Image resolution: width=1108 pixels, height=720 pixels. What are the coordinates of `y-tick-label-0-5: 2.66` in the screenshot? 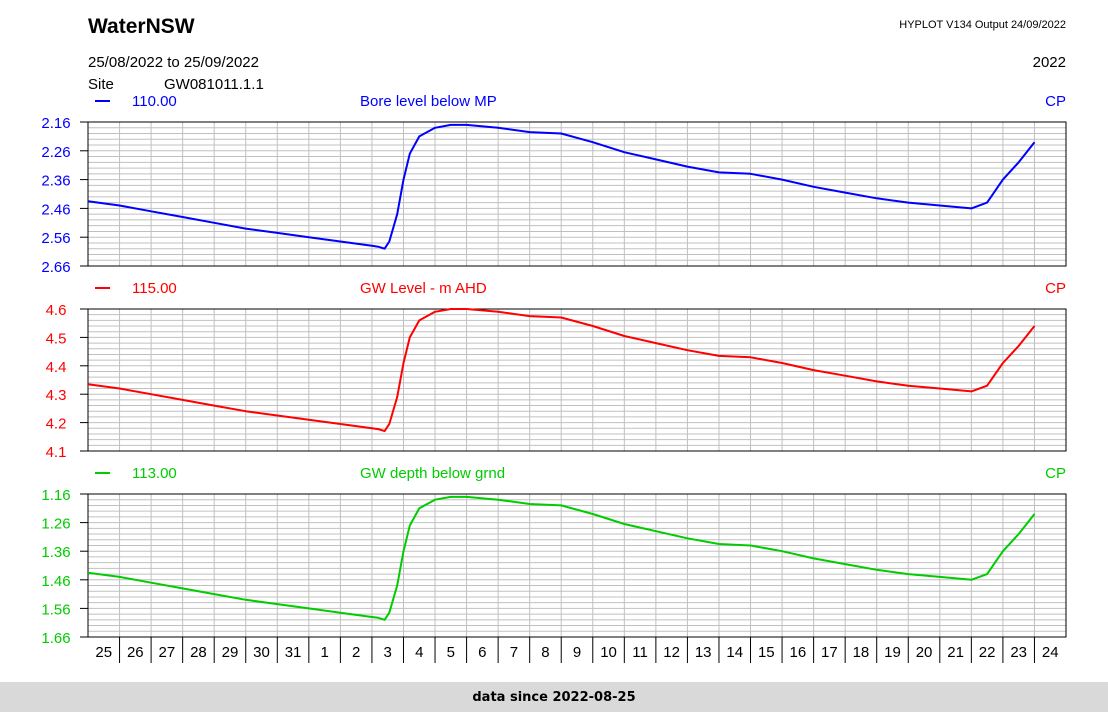 It's located at (55, 267).